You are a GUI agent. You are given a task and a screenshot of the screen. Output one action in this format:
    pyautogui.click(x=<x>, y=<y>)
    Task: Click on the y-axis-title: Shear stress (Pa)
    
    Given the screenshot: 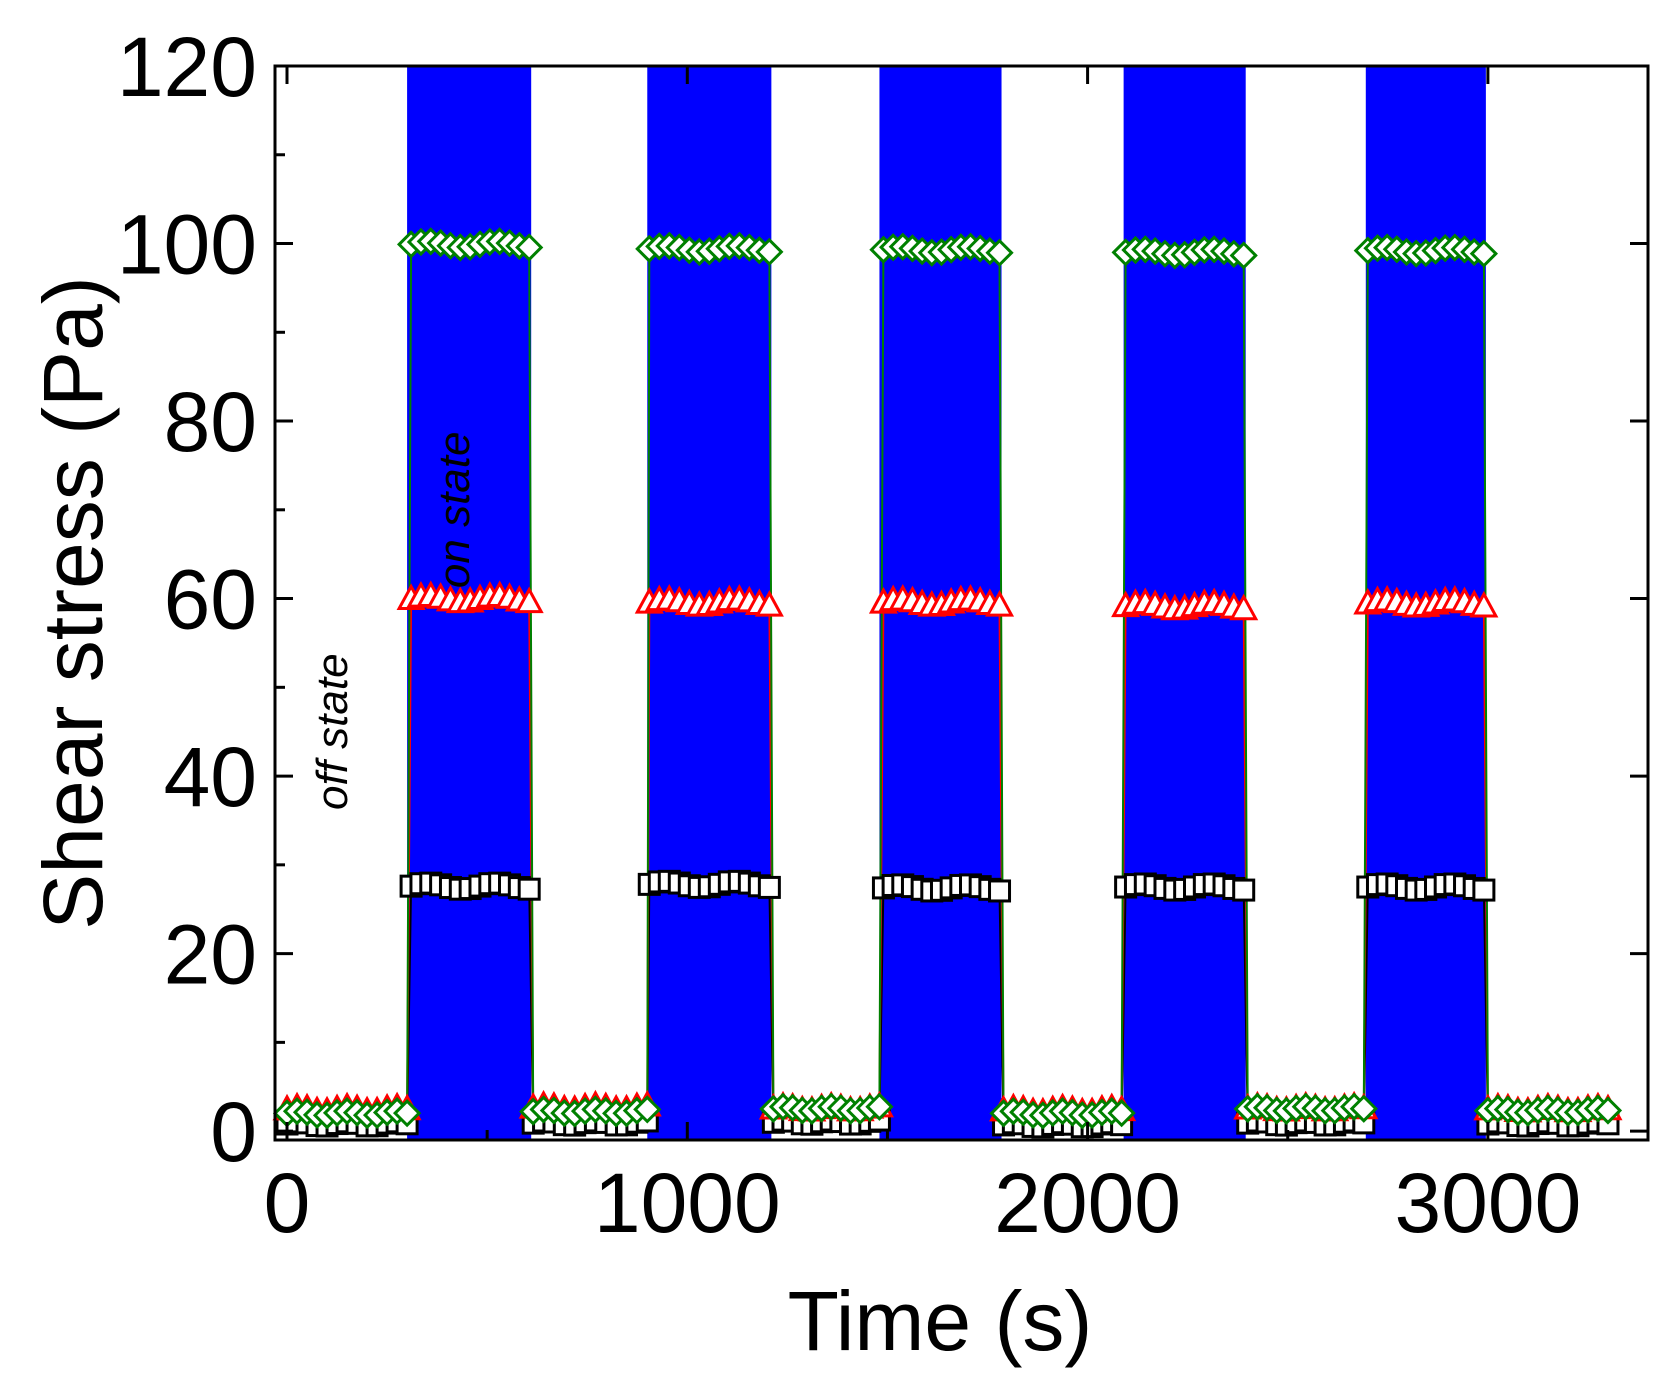 What is the action you would take?
    pyautogui.click(x=73, y=603)
    